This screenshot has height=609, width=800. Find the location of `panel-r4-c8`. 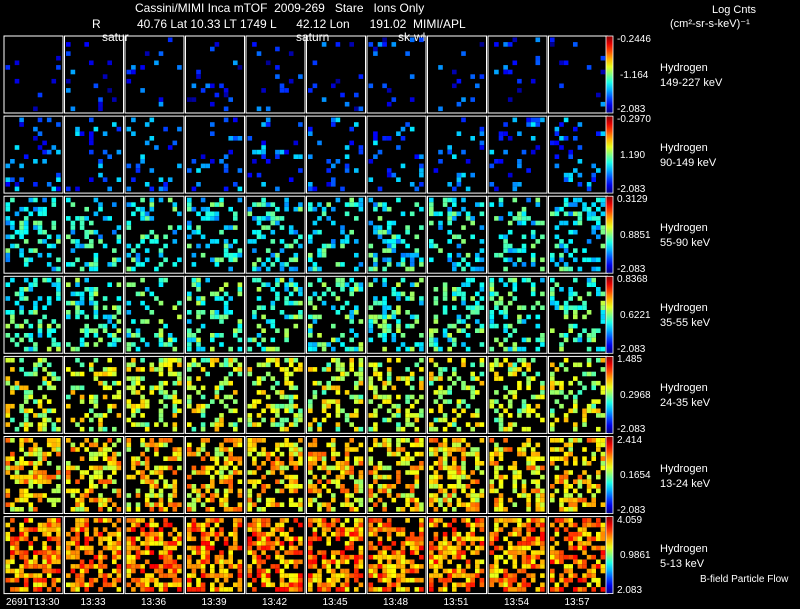

panel-r4-c8 is located at coordinates (517, 394).